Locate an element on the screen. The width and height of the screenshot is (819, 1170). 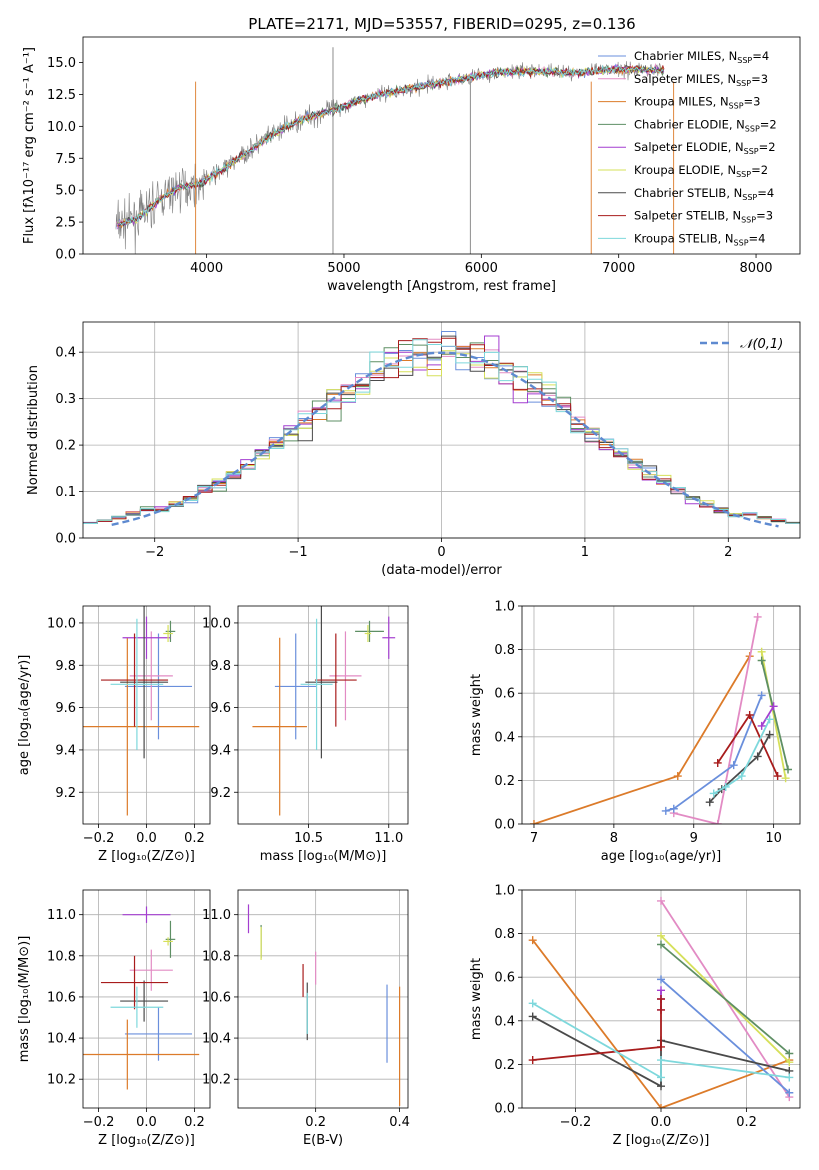
weight-vs-z-ytick-label: 0.0 is located at coordinates (504, 1109).